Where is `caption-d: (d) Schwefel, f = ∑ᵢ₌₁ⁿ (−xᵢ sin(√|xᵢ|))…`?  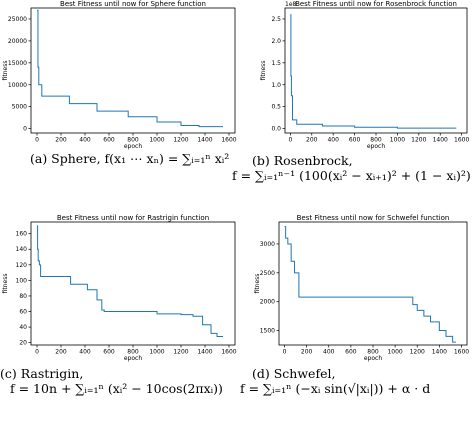 caption-d: (d) Schwefel, f = ∑ᵢ₌₁ⁿ (−xᵢ sin(√|xᵢ|))… is located at coordinates (335, 381).